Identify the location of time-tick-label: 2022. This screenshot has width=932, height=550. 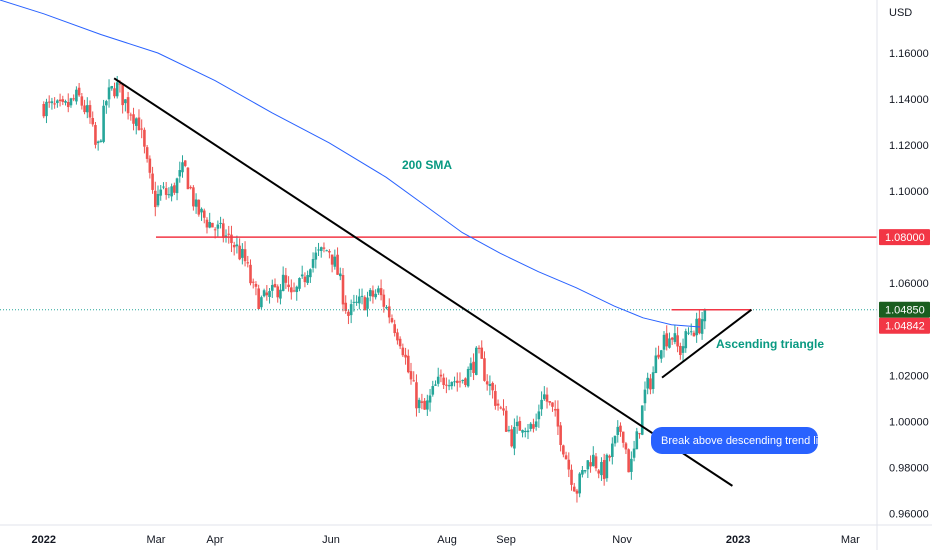
(44, 540).